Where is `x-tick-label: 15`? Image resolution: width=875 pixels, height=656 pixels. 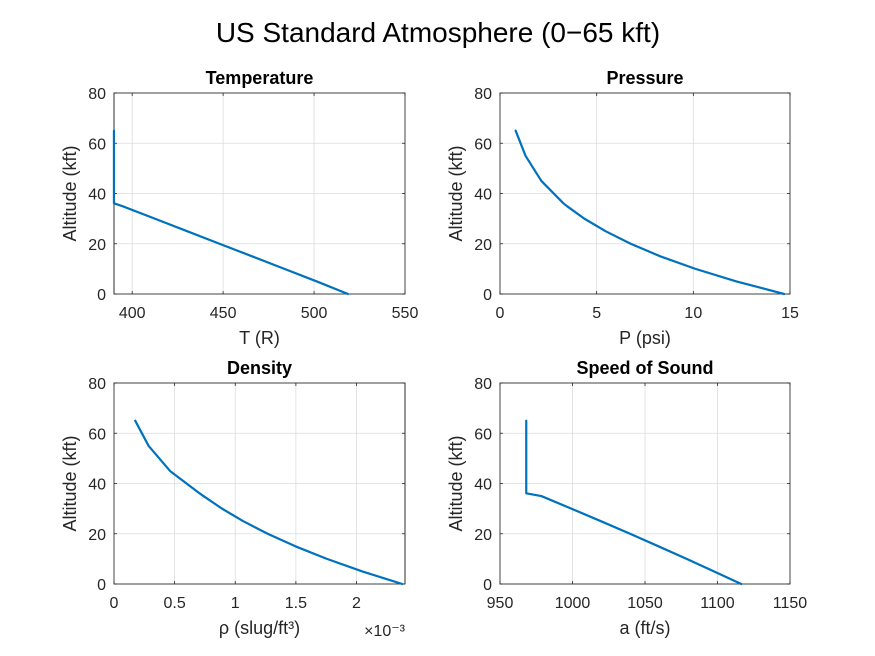
x-tick-label: 15 is located at coordinates (790, 313).